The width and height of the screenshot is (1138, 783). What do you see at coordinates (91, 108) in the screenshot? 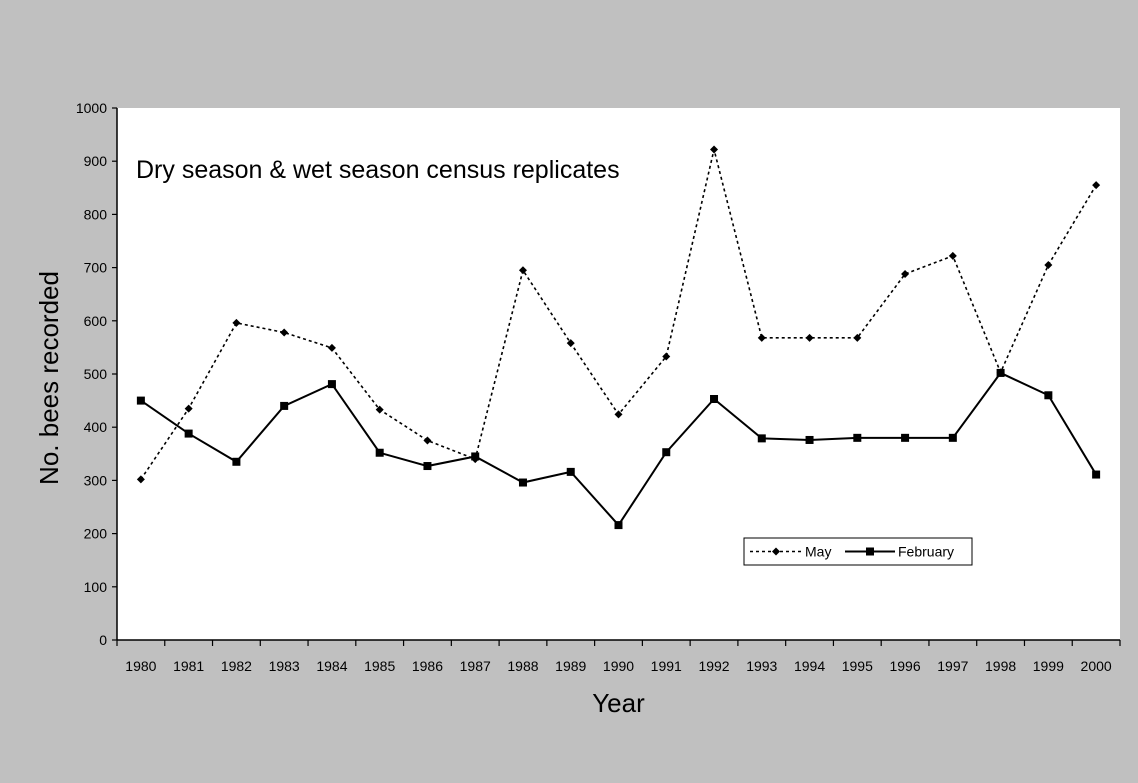
I see `y-tick-label: 1000` at bounding box center [91, 108].